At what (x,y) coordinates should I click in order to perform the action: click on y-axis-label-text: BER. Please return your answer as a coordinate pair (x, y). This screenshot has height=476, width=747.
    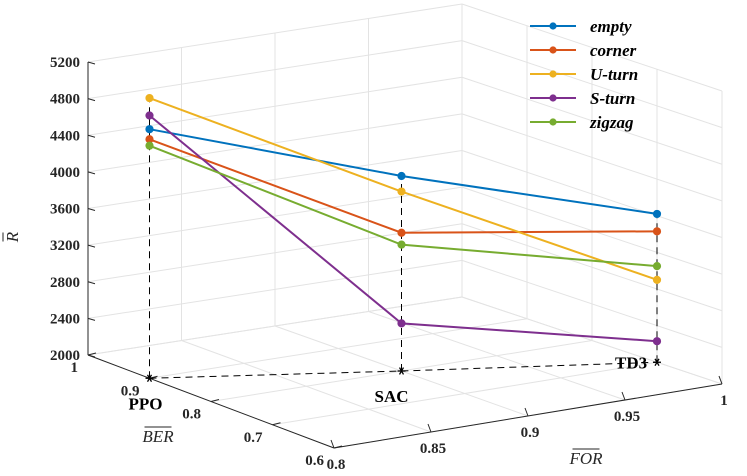
    Looking at the image, I should click on (158, 436).